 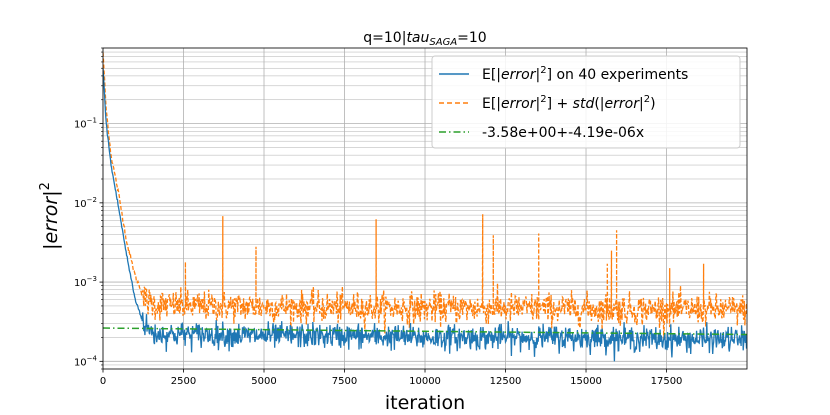 I want to click on legend-box, so click(x=586, y=102).